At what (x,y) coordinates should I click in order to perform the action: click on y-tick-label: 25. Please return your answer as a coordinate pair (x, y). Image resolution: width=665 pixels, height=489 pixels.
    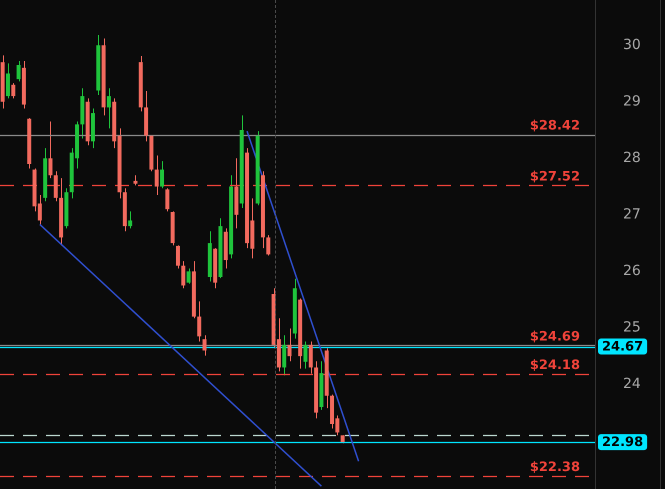
    Looking at the image, I should click on (632, 328).